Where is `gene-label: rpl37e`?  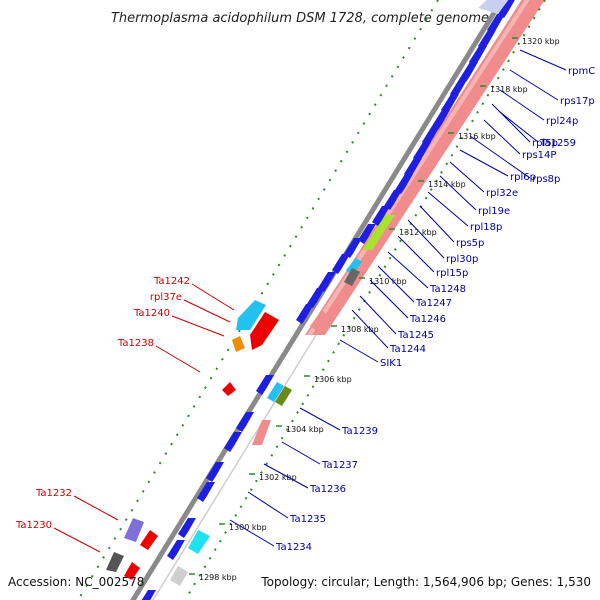
gene-label: rpl37e is located at coordinates (166, 297).